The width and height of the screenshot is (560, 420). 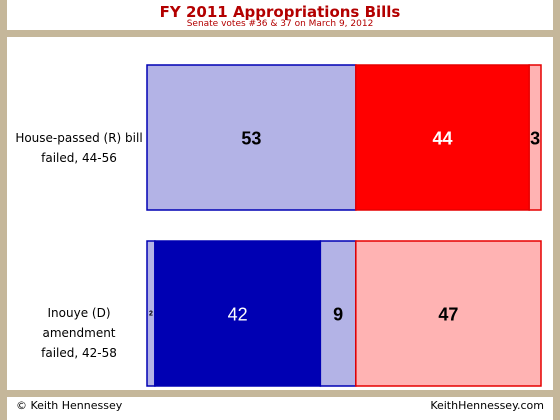 I want to click on top-band, so click(x=280, y=33).